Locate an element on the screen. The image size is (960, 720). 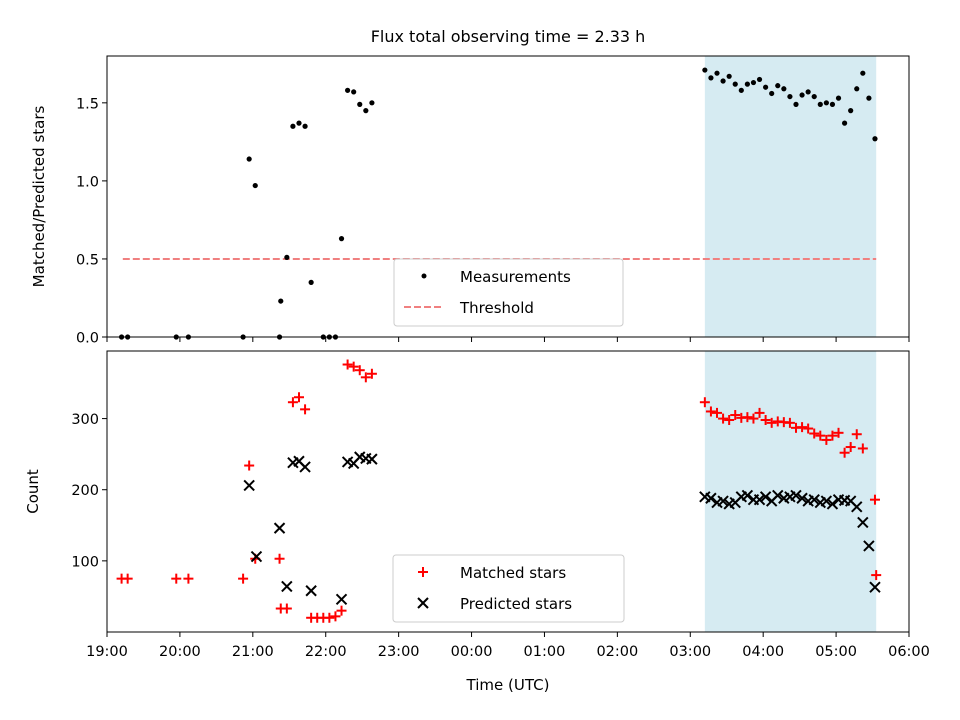
top-legend-box is located at coordinates (508, 292).